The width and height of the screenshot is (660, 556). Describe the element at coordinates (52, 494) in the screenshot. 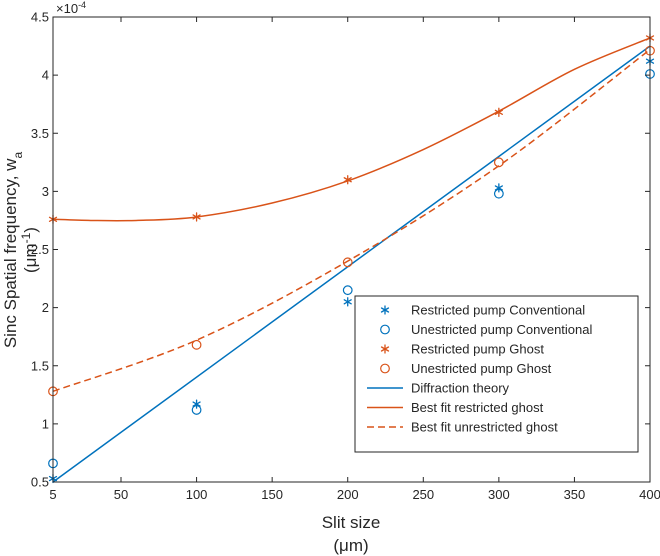

I see `x-tick-label: 5` at that location.